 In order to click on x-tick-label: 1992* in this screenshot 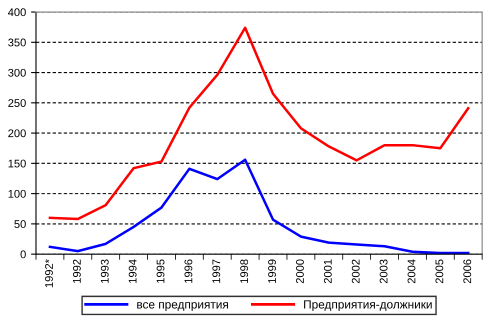, I will do `click(49, 273)`.